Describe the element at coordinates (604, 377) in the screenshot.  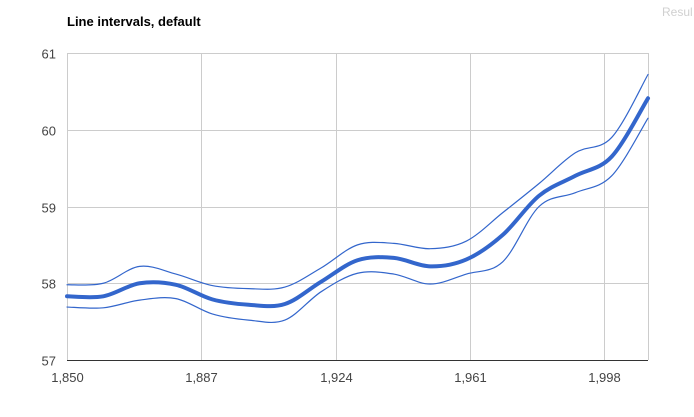
I see `x-tick-label: 1,998` at that location.